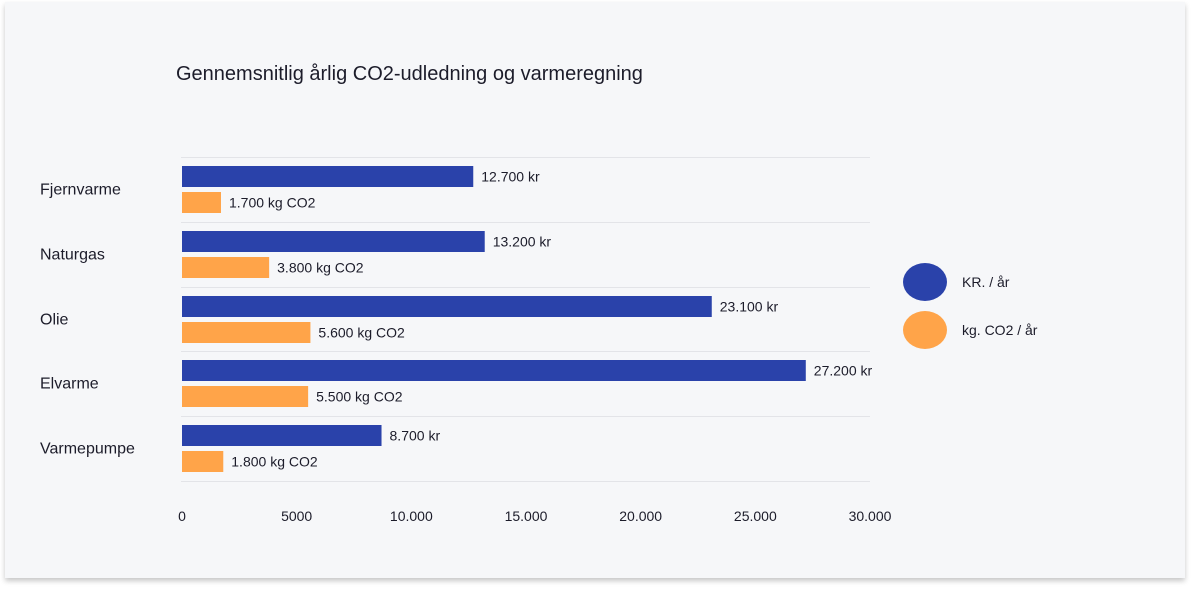 The height and width of the screenshot is (593, 1191). I want to click on data-label: 3.800 kg CO2, so click(320, 268).